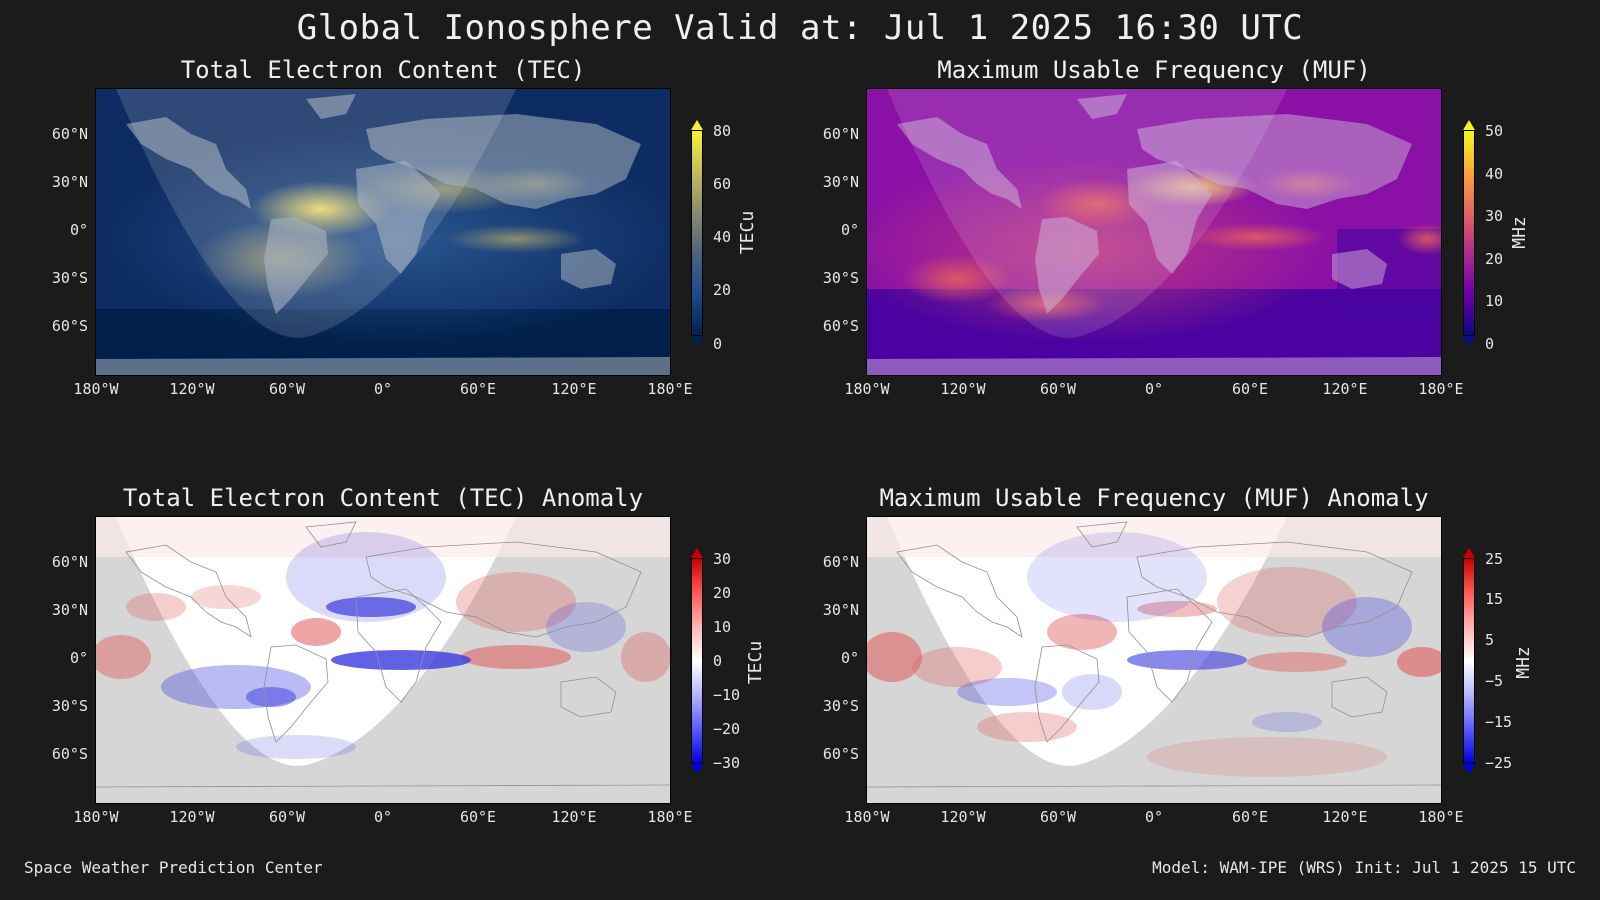  I want to click on muf-map, so click(1154, 232).